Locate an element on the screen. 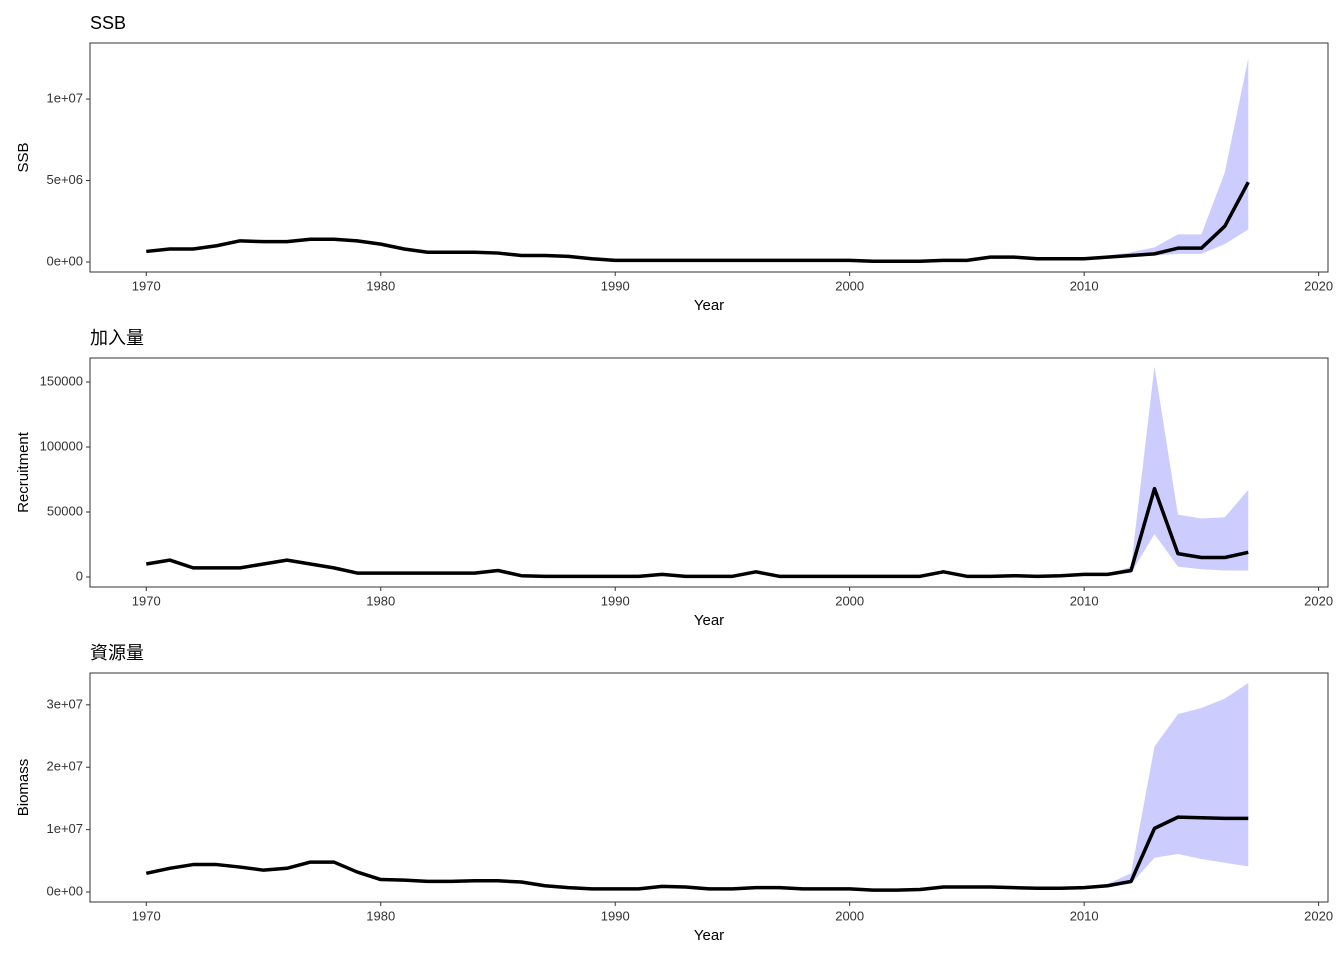  y-axis-label: SSB is located at coordinates (23, 157).